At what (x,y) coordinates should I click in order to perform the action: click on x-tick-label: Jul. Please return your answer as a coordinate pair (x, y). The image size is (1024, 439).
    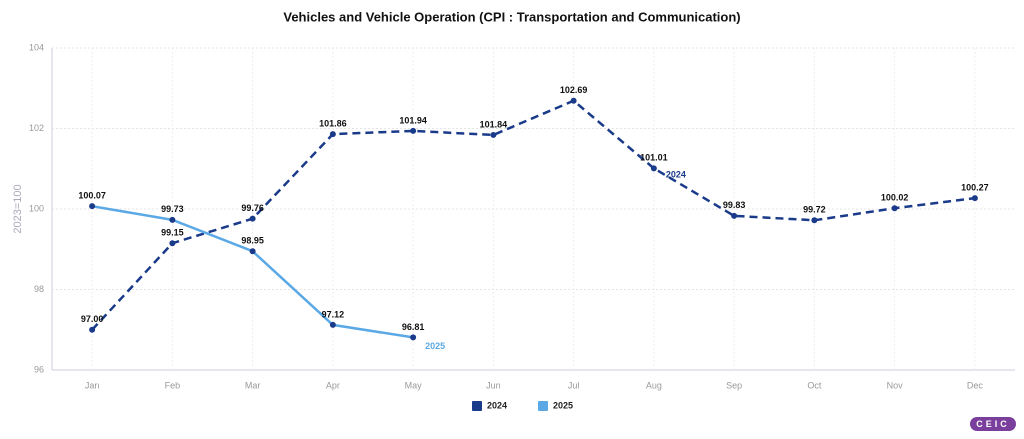
    Looking at the image, I should click on (574, 385).